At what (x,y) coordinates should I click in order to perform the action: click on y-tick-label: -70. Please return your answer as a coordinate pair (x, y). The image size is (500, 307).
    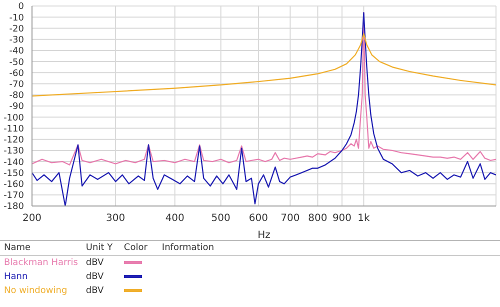
    Looking at the image, I should click on (16, 85).